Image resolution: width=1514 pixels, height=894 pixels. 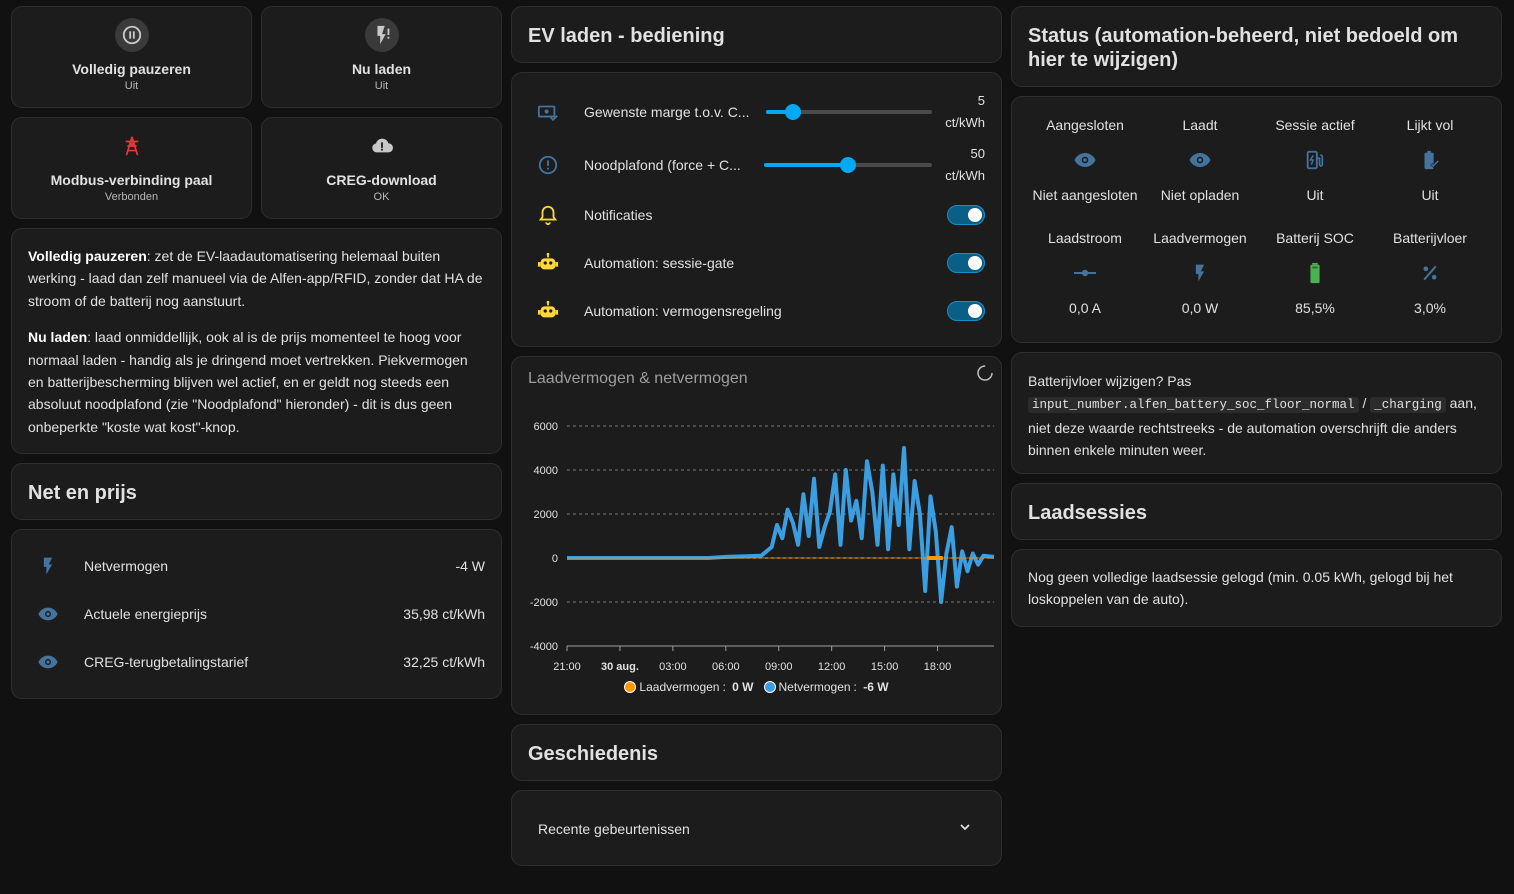 What do you see at coordinates (1315, 238) in the screenshot?
I see `cell-label: Batterij SOC` at bounding box center [1315, 238].